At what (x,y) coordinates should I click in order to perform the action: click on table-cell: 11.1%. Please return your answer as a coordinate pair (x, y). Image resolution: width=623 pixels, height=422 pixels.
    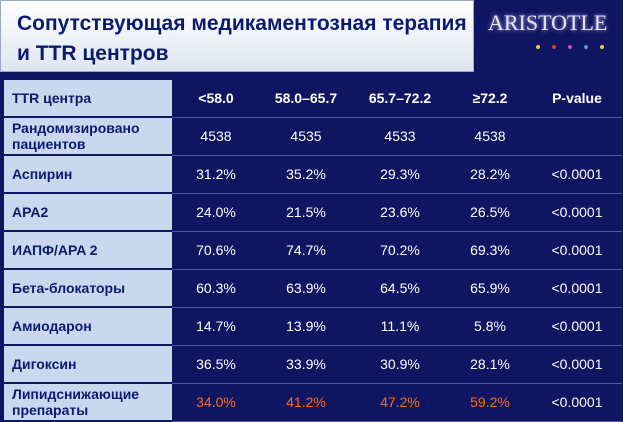
    Looking at the image, I should click on (400, 326).